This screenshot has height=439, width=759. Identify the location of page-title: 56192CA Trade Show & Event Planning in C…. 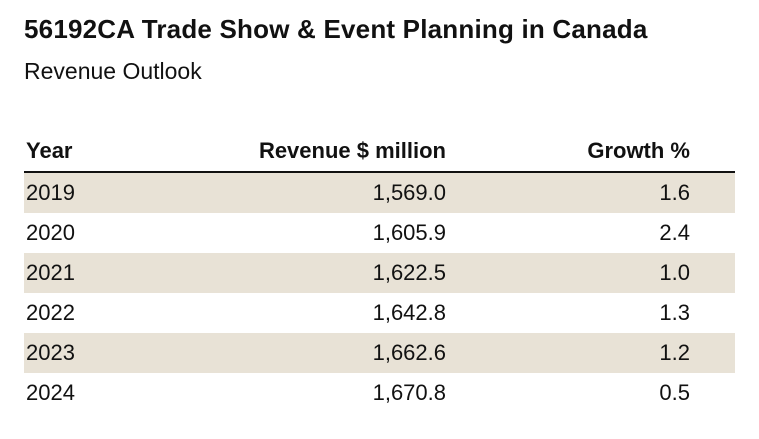
(336, 29).